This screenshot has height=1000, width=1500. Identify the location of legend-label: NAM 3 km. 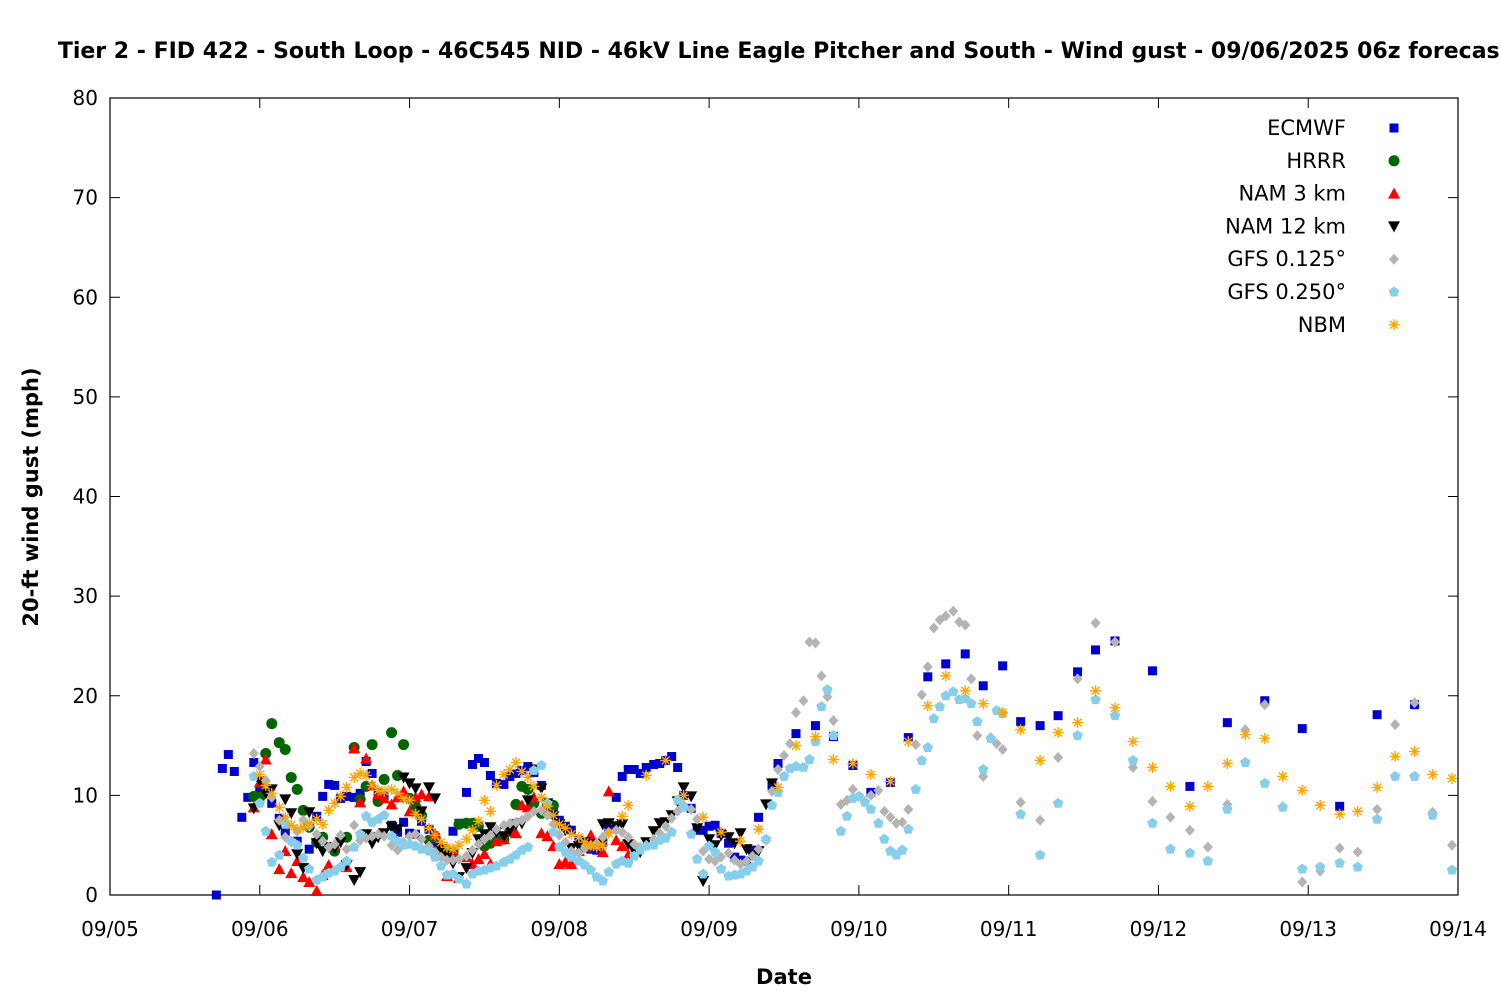
(1292, 194).